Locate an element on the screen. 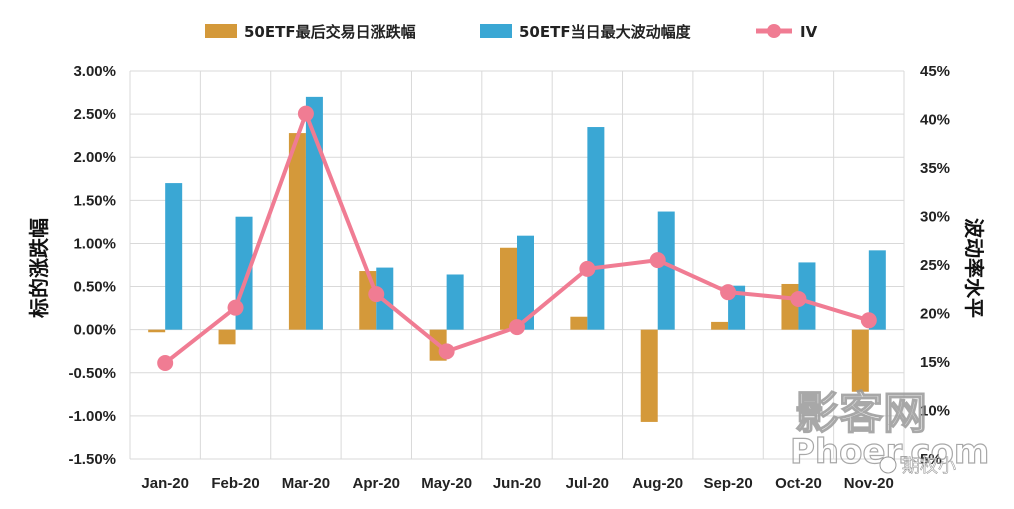 Image resolution: width=1014 pixels, height=509 pixels. x-tick-label: Aug-20 is located at coordinates (657, 483).